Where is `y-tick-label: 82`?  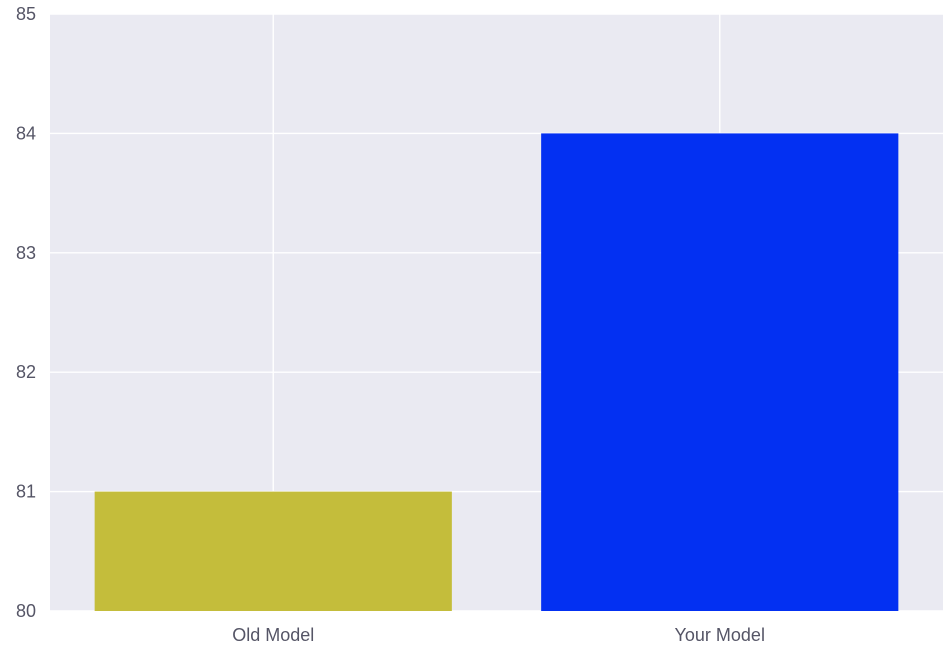
y-tick-label: 82 is located at coordinates (26, 372).